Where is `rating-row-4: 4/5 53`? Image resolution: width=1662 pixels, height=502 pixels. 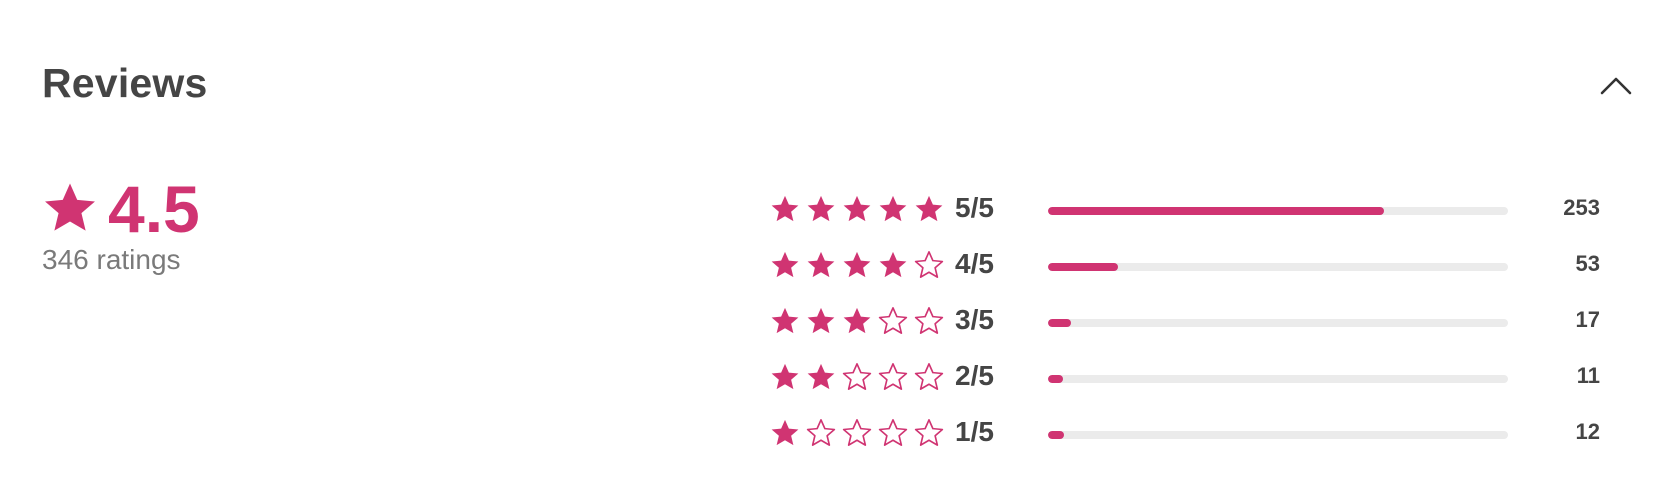
rating-row-4: 4/5 53 is located at coordinates (1195, 274).